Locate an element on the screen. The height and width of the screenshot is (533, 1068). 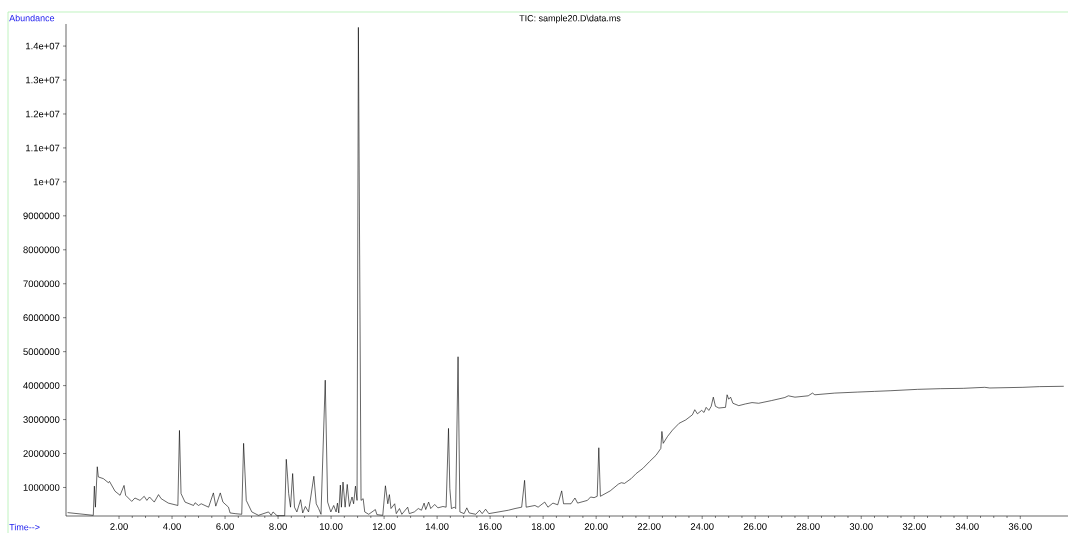
x-tick-label: 34.00 is located at coordinates (967, 526).